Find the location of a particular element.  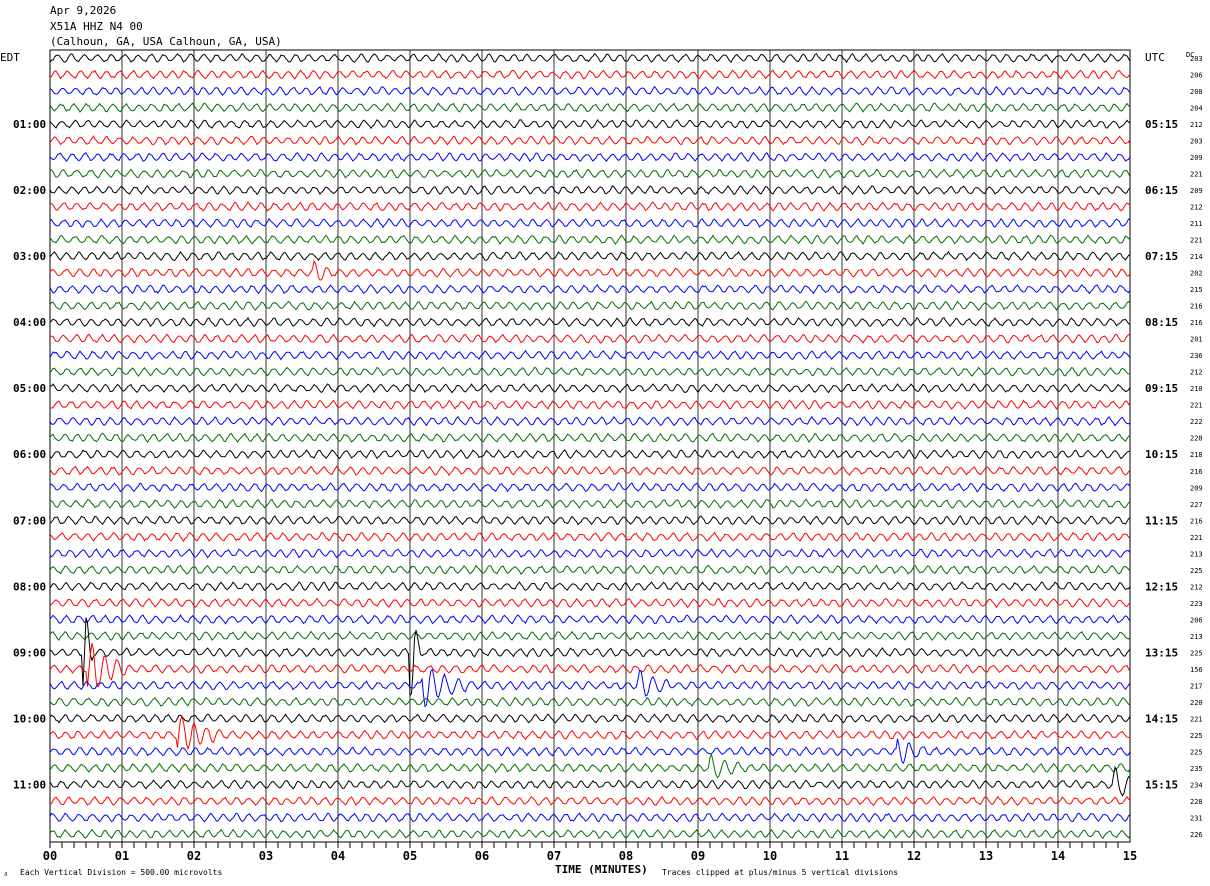

utc-hour-label: 05:15 is located at coordinates (1161, 124).